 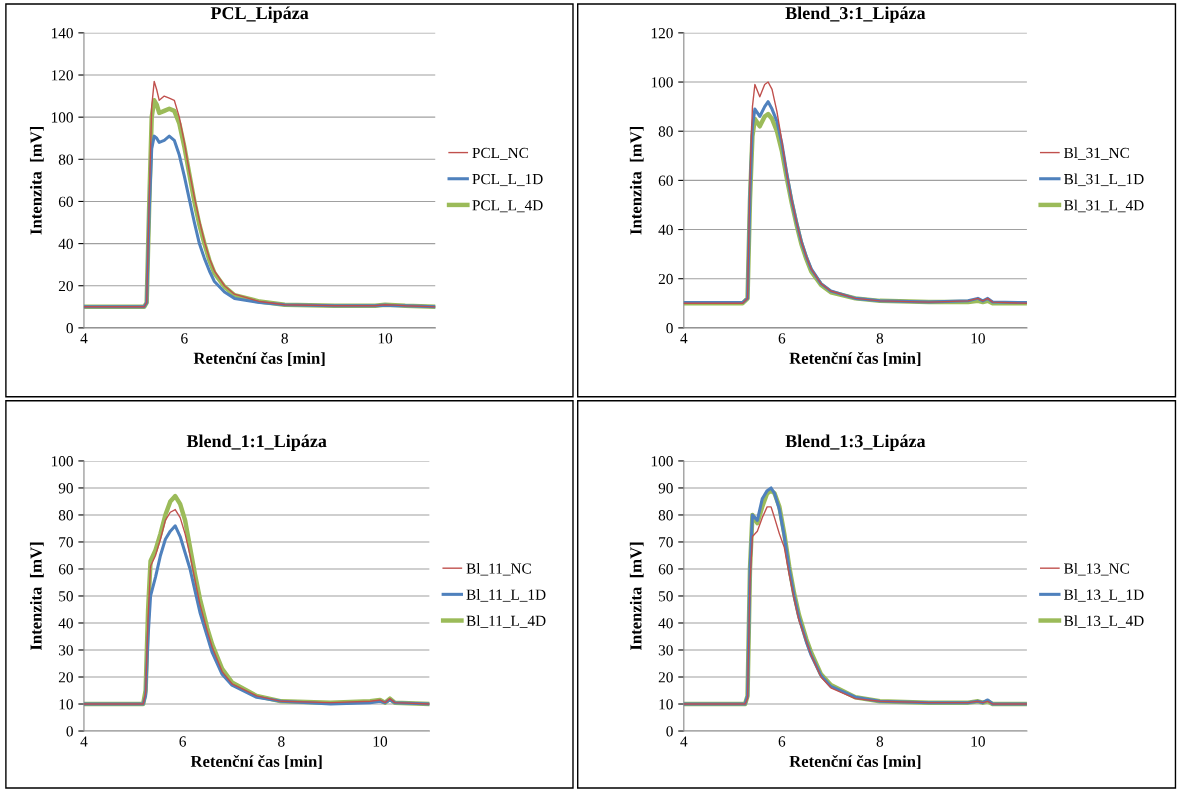 I want to click on chart-title: PCL_Lipáza, so click(x=259, y=14).